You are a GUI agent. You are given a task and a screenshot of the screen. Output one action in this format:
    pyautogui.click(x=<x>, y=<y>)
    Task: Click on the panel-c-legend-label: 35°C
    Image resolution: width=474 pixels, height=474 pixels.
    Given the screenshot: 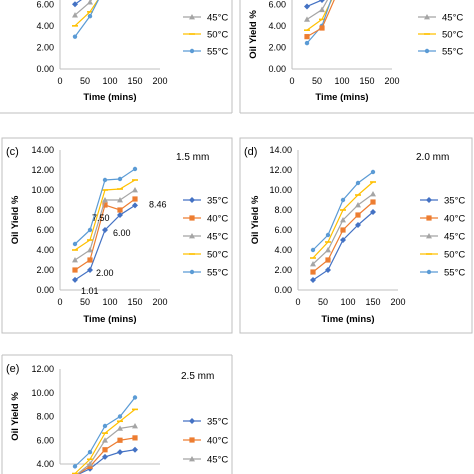 What is the action you would take?
    pyautogui.click(x=217, y=201)
    